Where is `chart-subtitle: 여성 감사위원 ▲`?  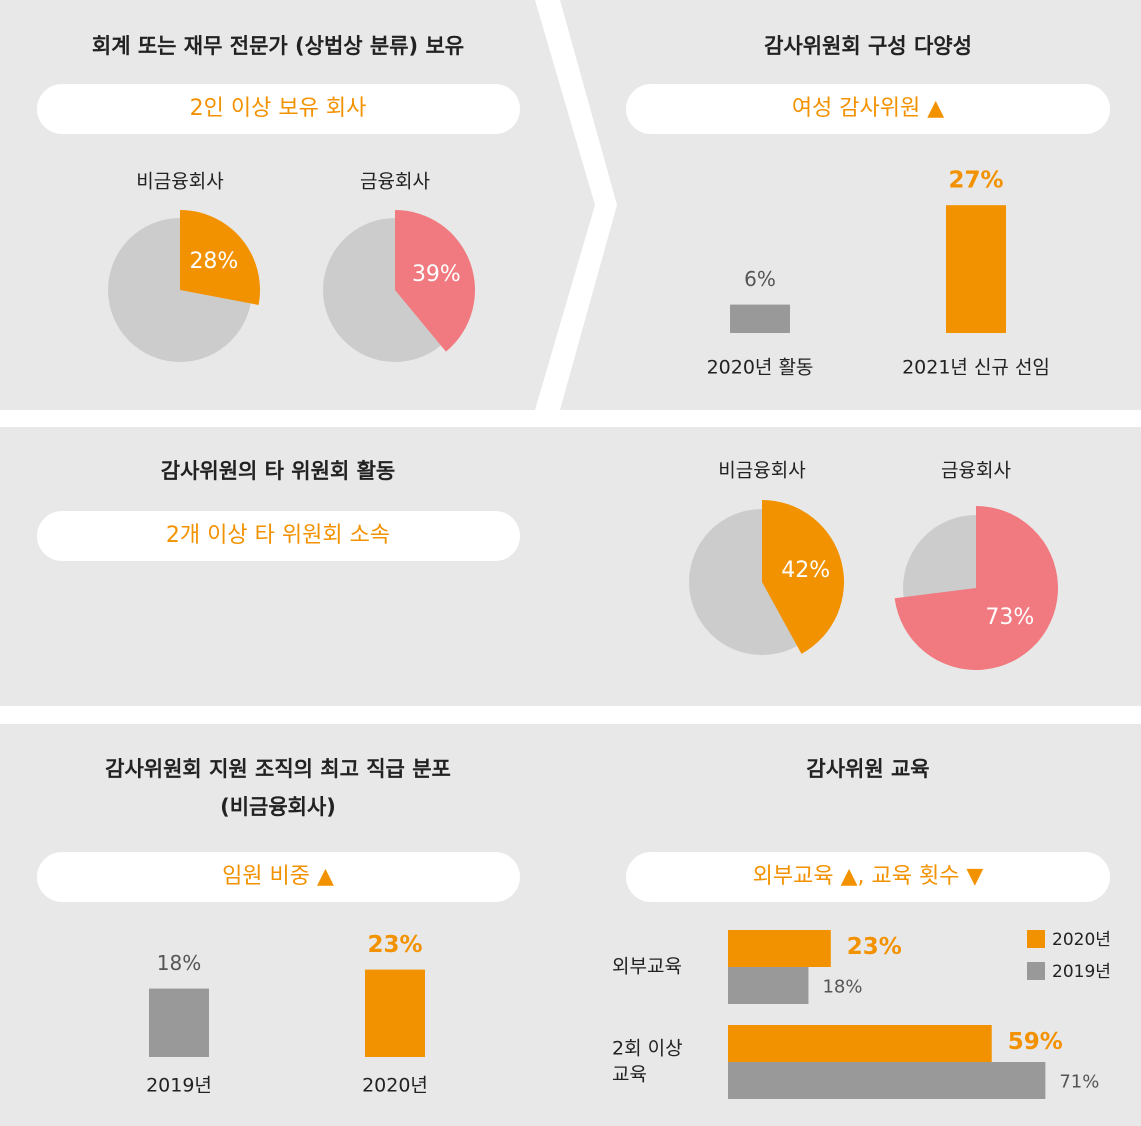 chart-subtitle: 여성 감사위원 ▲ is located at coordinates (868, 108).